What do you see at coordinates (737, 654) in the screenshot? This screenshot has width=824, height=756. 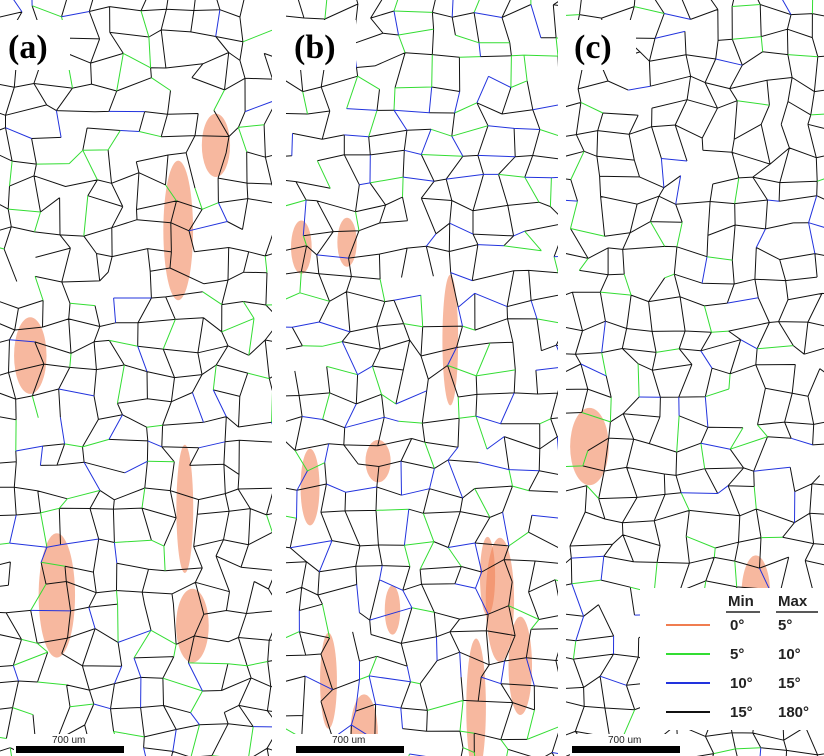 I see `legend-min: 5°` at bounding box center [737, 654].